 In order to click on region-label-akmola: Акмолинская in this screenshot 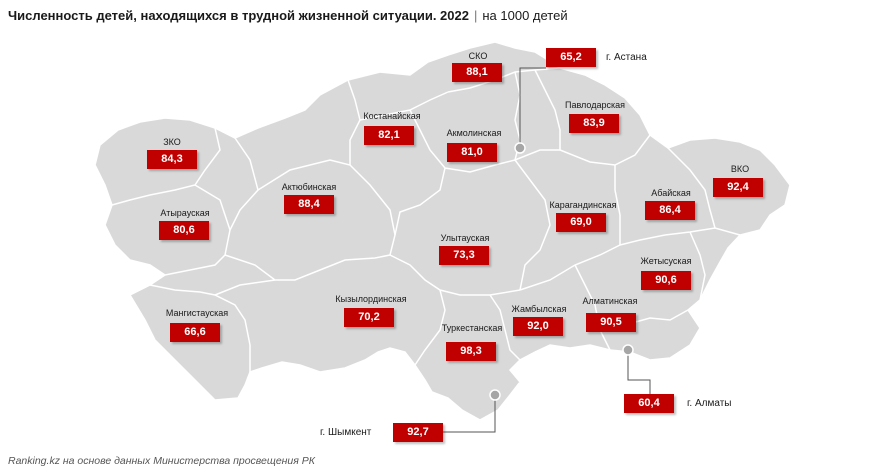, I will do `click(474, 133)`.